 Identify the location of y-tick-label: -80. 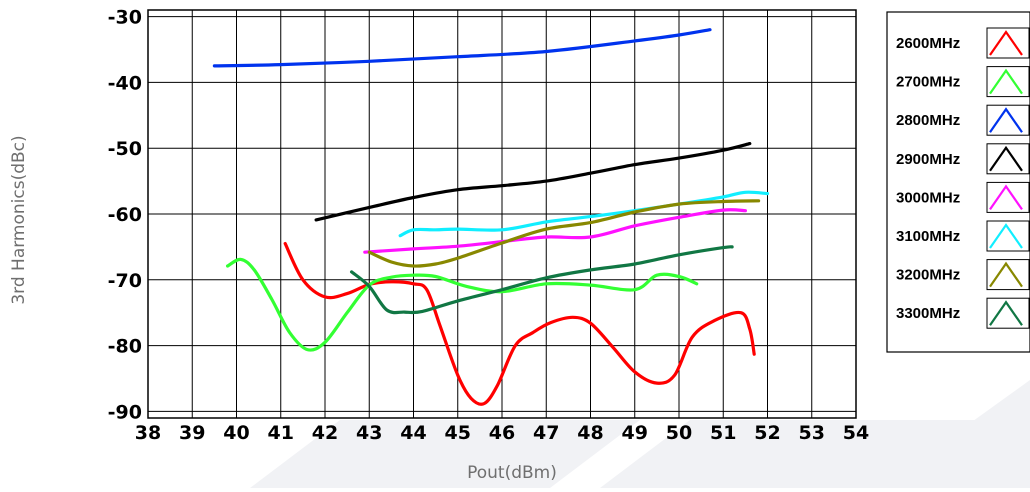
(125, 347).